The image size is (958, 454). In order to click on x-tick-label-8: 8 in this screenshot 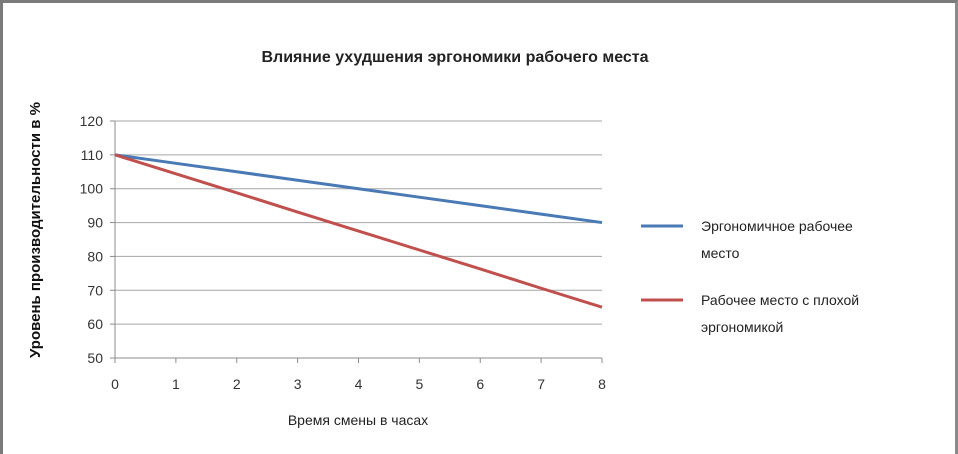, I will do `click(602, 384)`.